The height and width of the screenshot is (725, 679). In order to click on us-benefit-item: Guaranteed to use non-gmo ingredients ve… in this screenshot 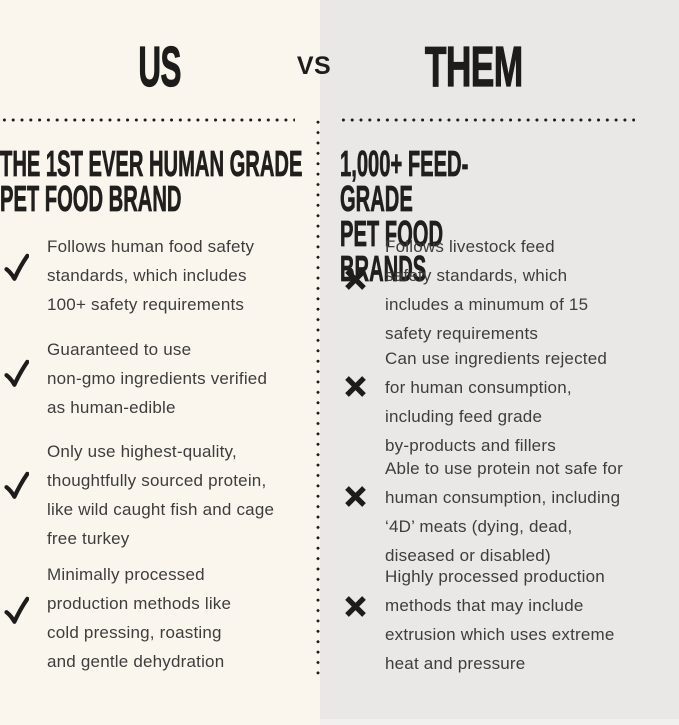, I will do `click(155, 378)`.